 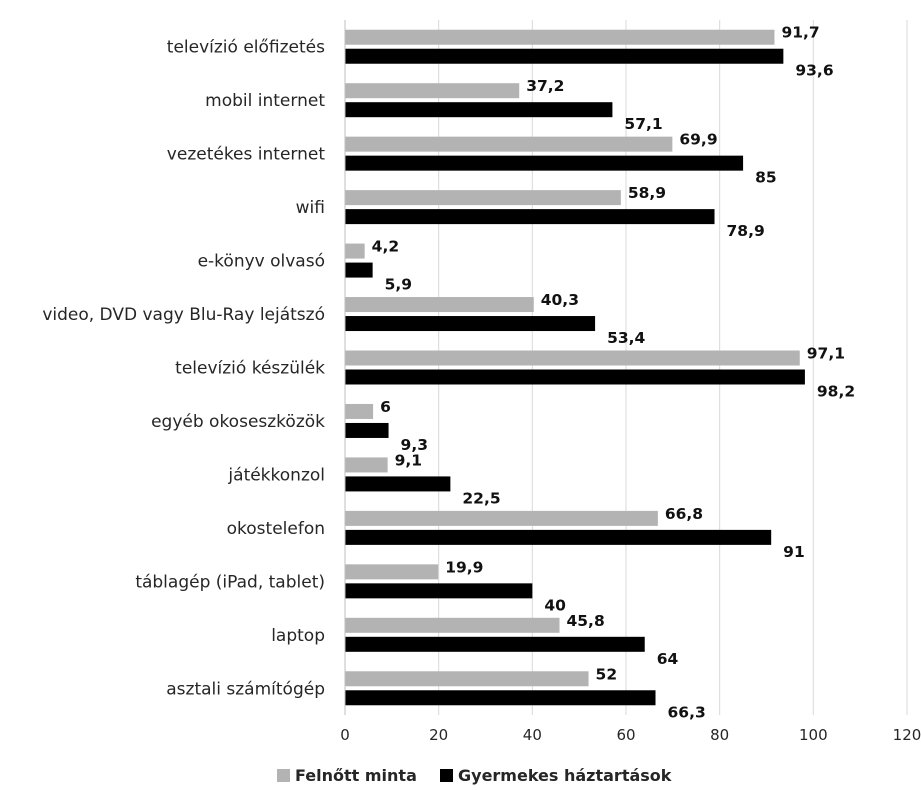 I want to click on category-label: játékkonzol, so click(x=276, y=475).